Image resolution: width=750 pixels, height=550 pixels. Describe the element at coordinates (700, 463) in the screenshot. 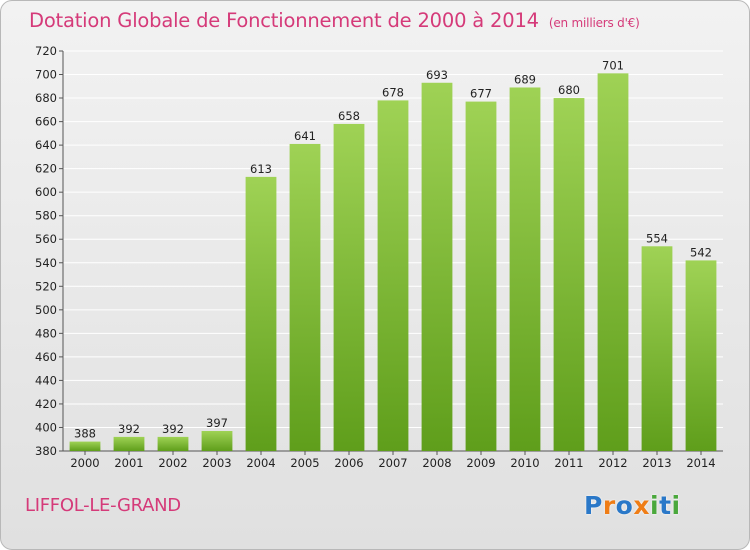

I see `x-tick-label: 2014` at that location.